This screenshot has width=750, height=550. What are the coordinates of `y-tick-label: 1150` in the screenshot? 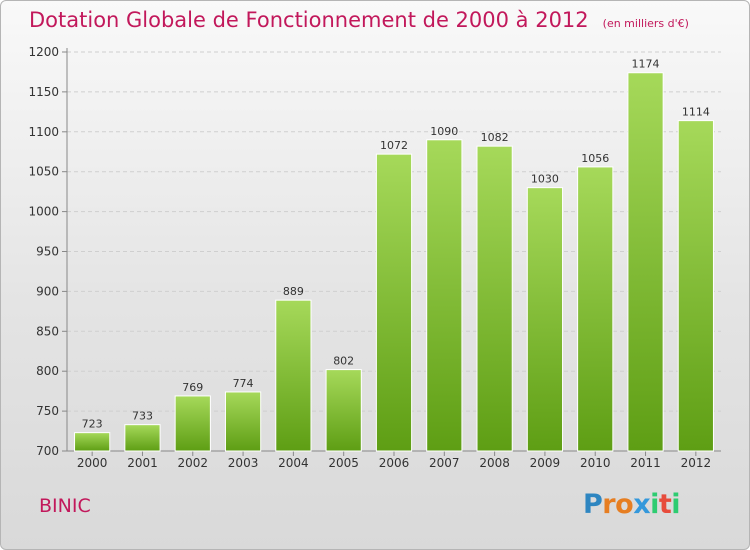 It's located at (43, 92).